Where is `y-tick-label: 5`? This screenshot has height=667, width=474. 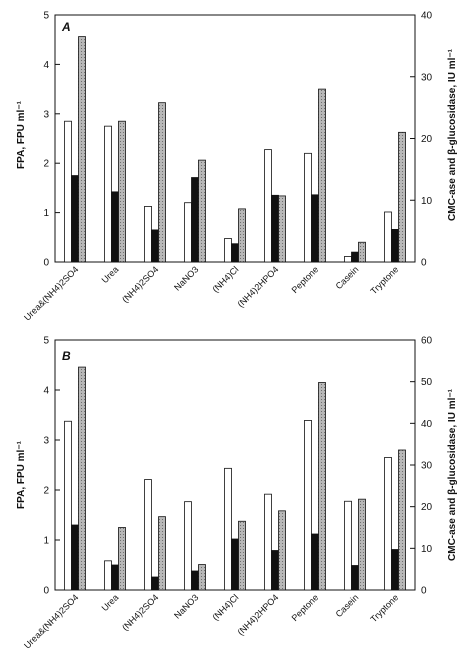 y-tick-label: 5 is located at coordinates (46, 16).